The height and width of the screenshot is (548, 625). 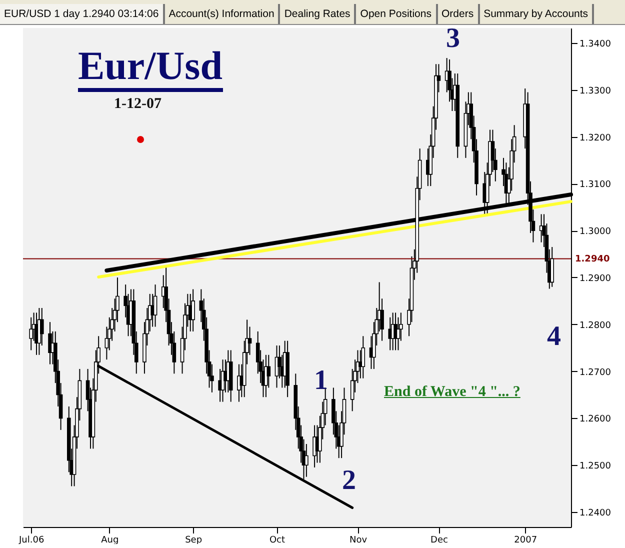 I want to click on text: Dealing Rates, so click(x=318, y=14).